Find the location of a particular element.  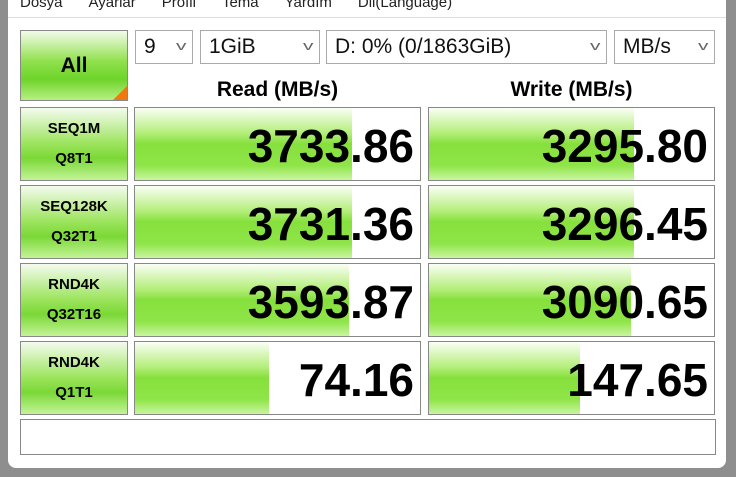

write-value: 3295.80 is located at coordinates (624, 146).